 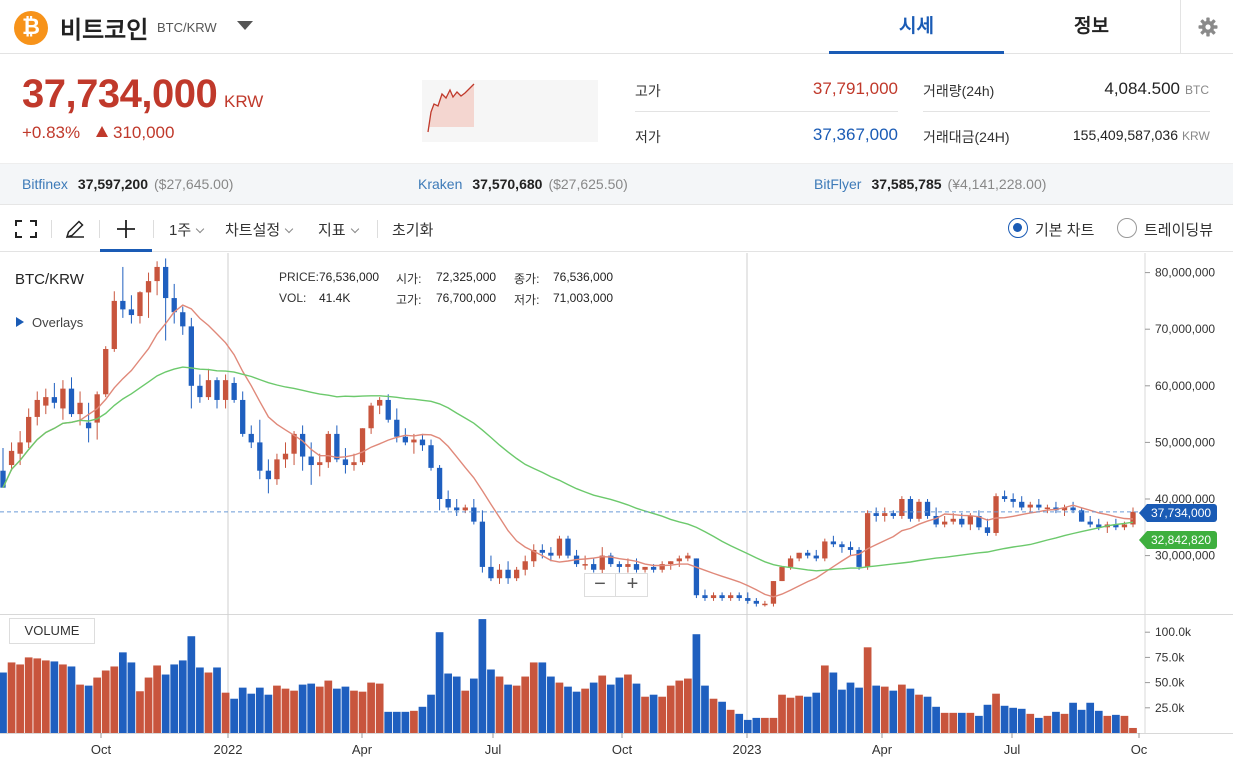 What do you see at coordinates (75, 229) in the screenshot?
I see `pencil-icon` at bounding box center [75, 229].